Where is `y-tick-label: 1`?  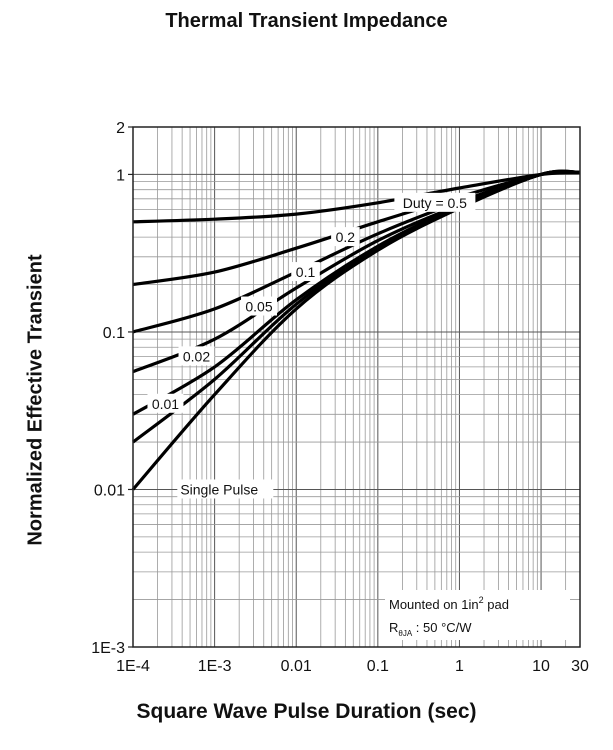
y-tick-label: 1 is located at coordinates (120, 175).